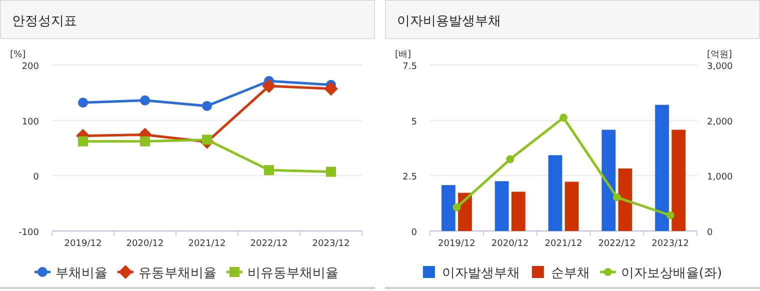 The image size is (760, 291). What do you see at coordinates (720, 122) in the screenshot?
I see `y2-tick-label: 2,000` at bounding box center [720, 122].